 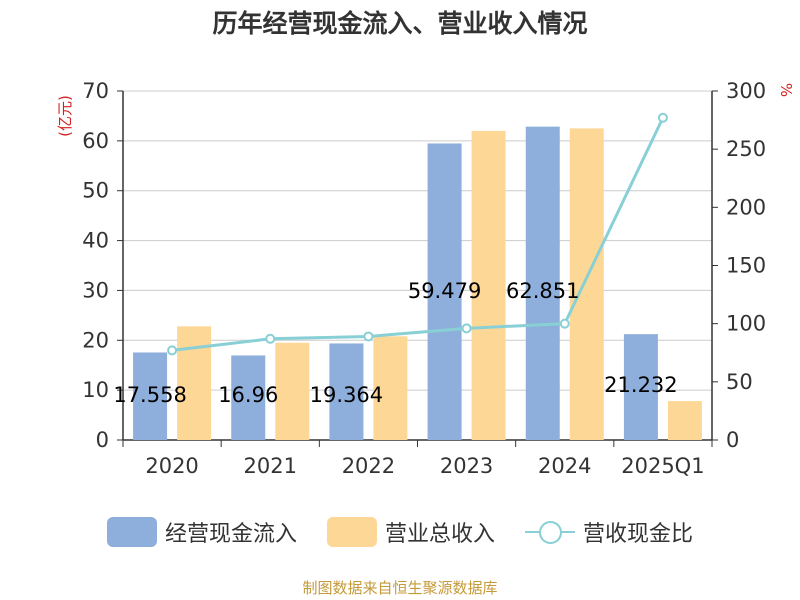 I want to click on legend-swatch-revenue, so click(x=351, y=532).